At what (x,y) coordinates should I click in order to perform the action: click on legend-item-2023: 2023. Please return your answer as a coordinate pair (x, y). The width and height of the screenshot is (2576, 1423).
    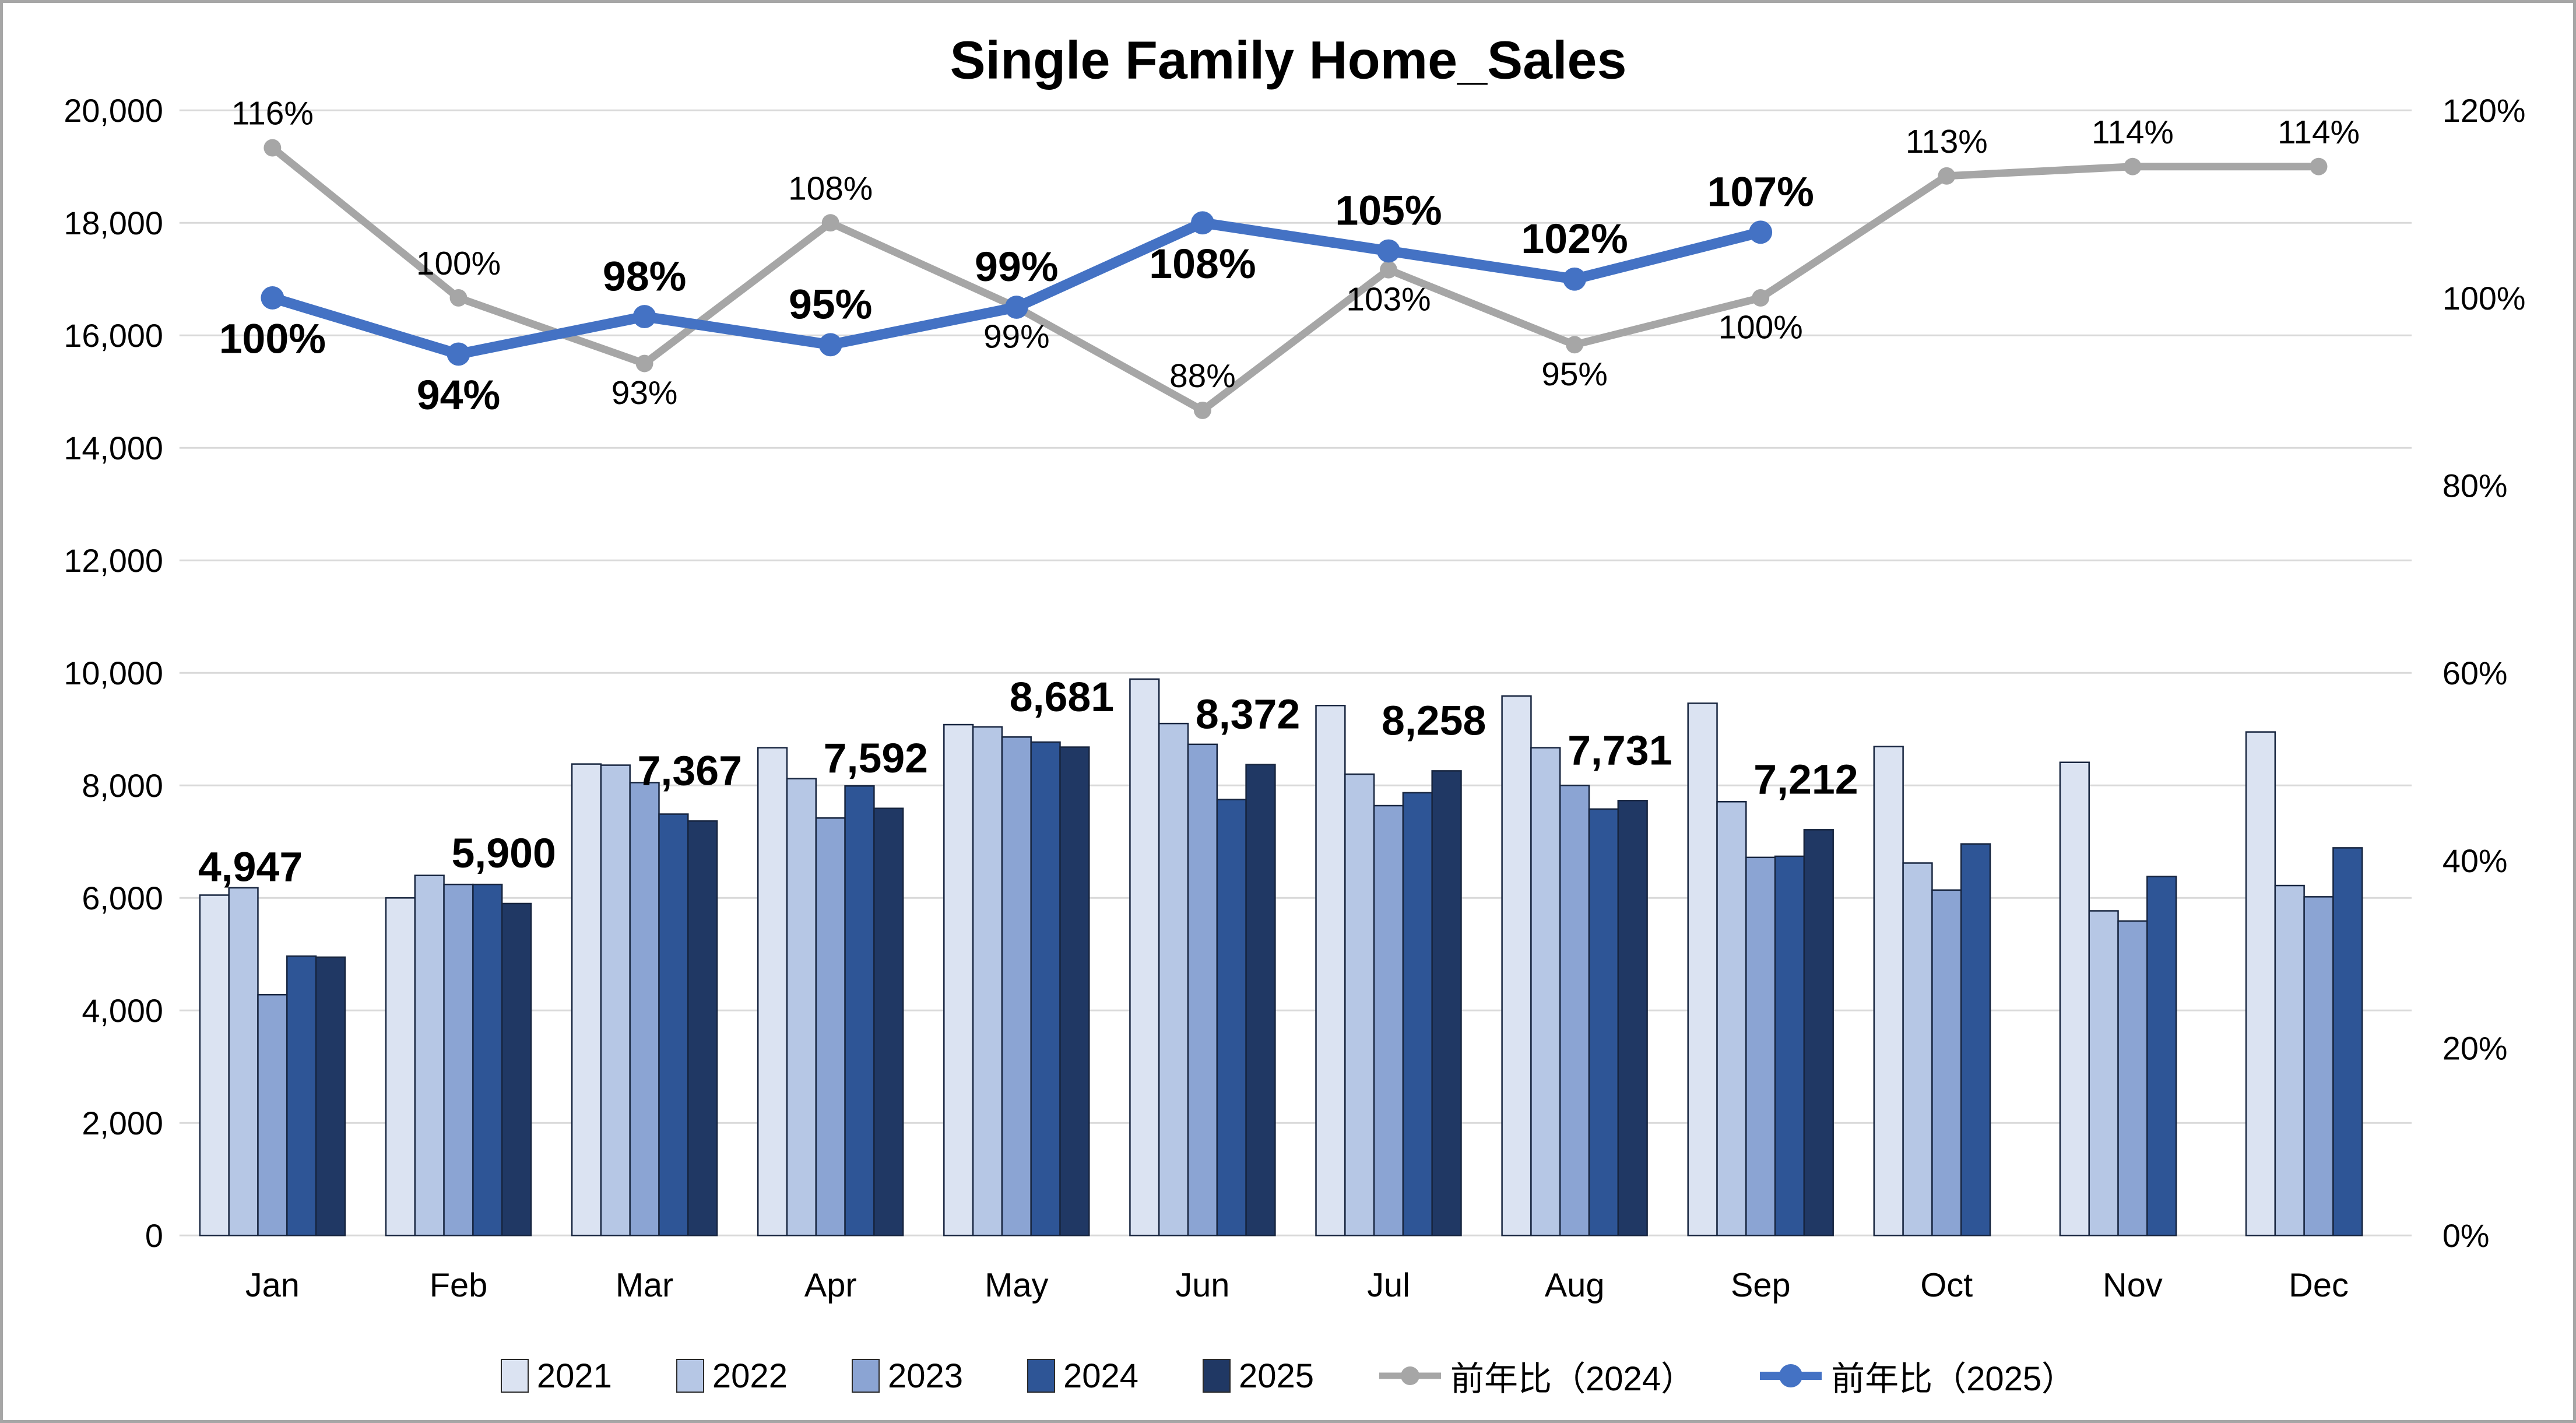
    Looking at the image, I should click on (907, 1376).